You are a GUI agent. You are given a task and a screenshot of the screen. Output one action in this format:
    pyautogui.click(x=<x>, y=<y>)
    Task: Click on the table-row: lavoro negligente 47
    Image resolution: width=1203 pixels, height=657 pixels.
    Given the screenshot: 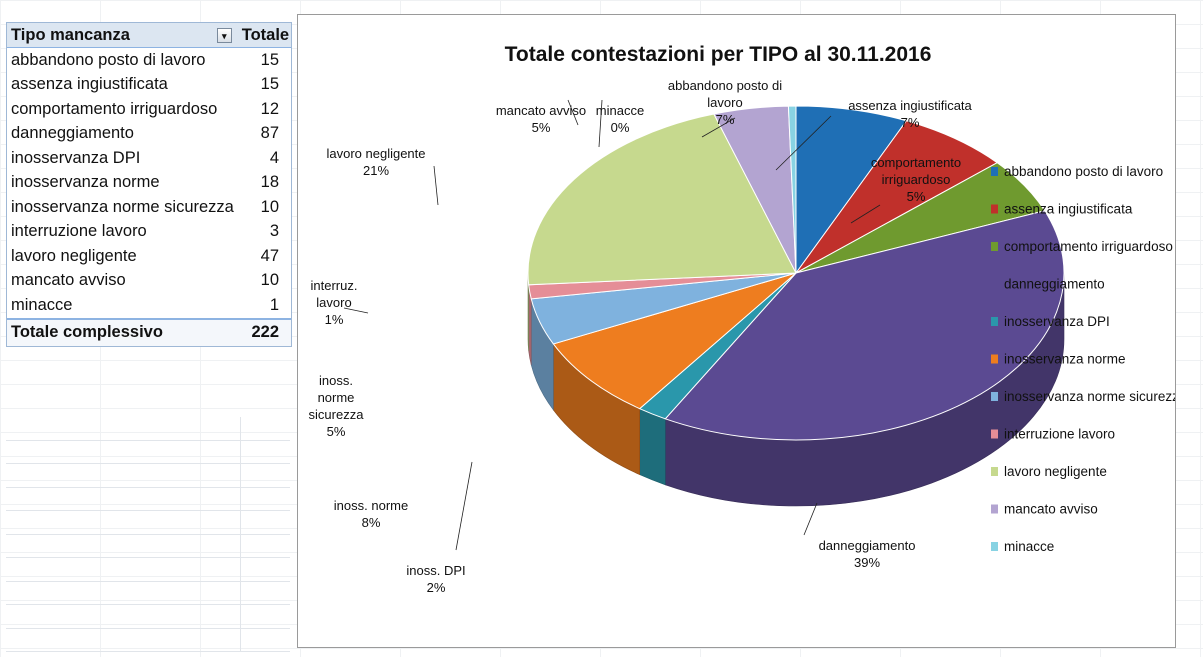 What is the action you would take?
    pyautogui.click(x=149, y=256)
    